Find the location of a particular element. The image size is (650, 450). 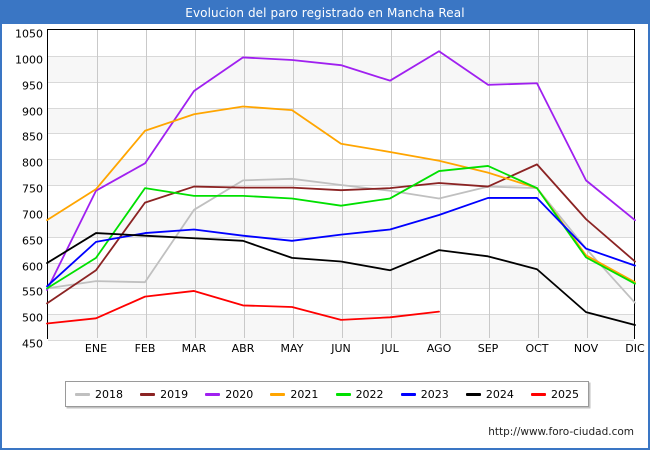

y-axis-tick-label: 800 is located at coordinates (32, 163).